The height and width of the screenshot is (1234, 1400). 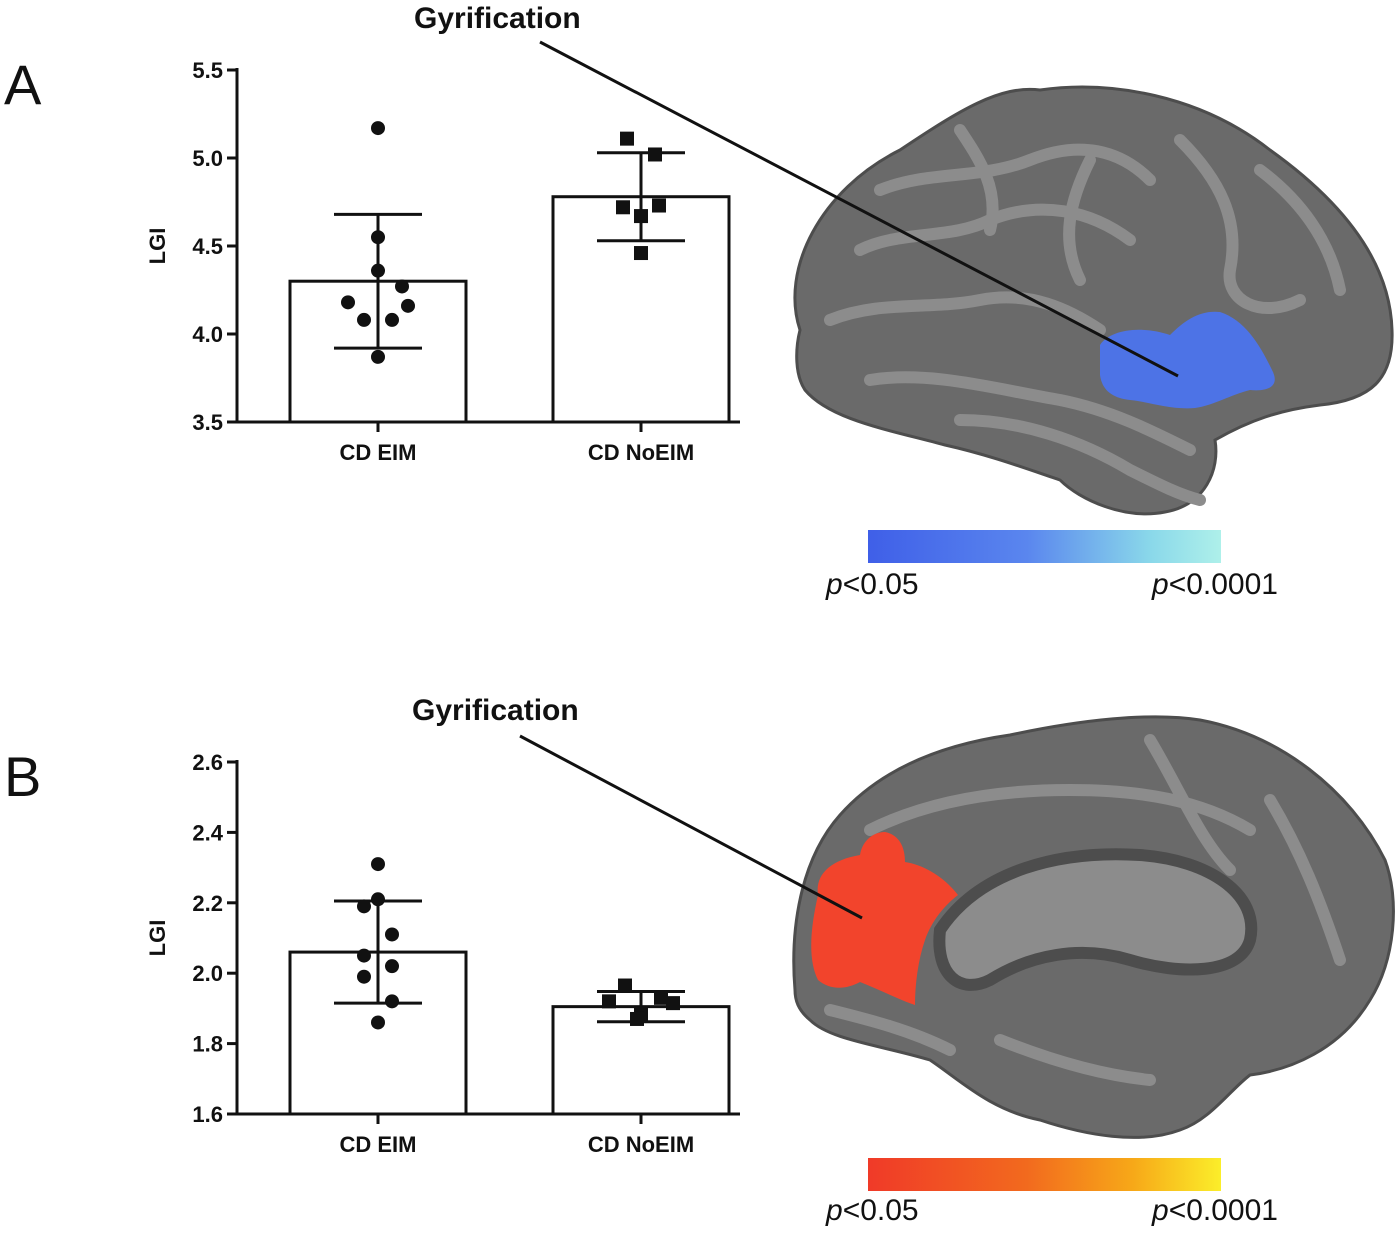 What do you see at coordinates (23, 776) in the screenshot?
I see `panel-letter-b: B` at bounding box center [23, 776].